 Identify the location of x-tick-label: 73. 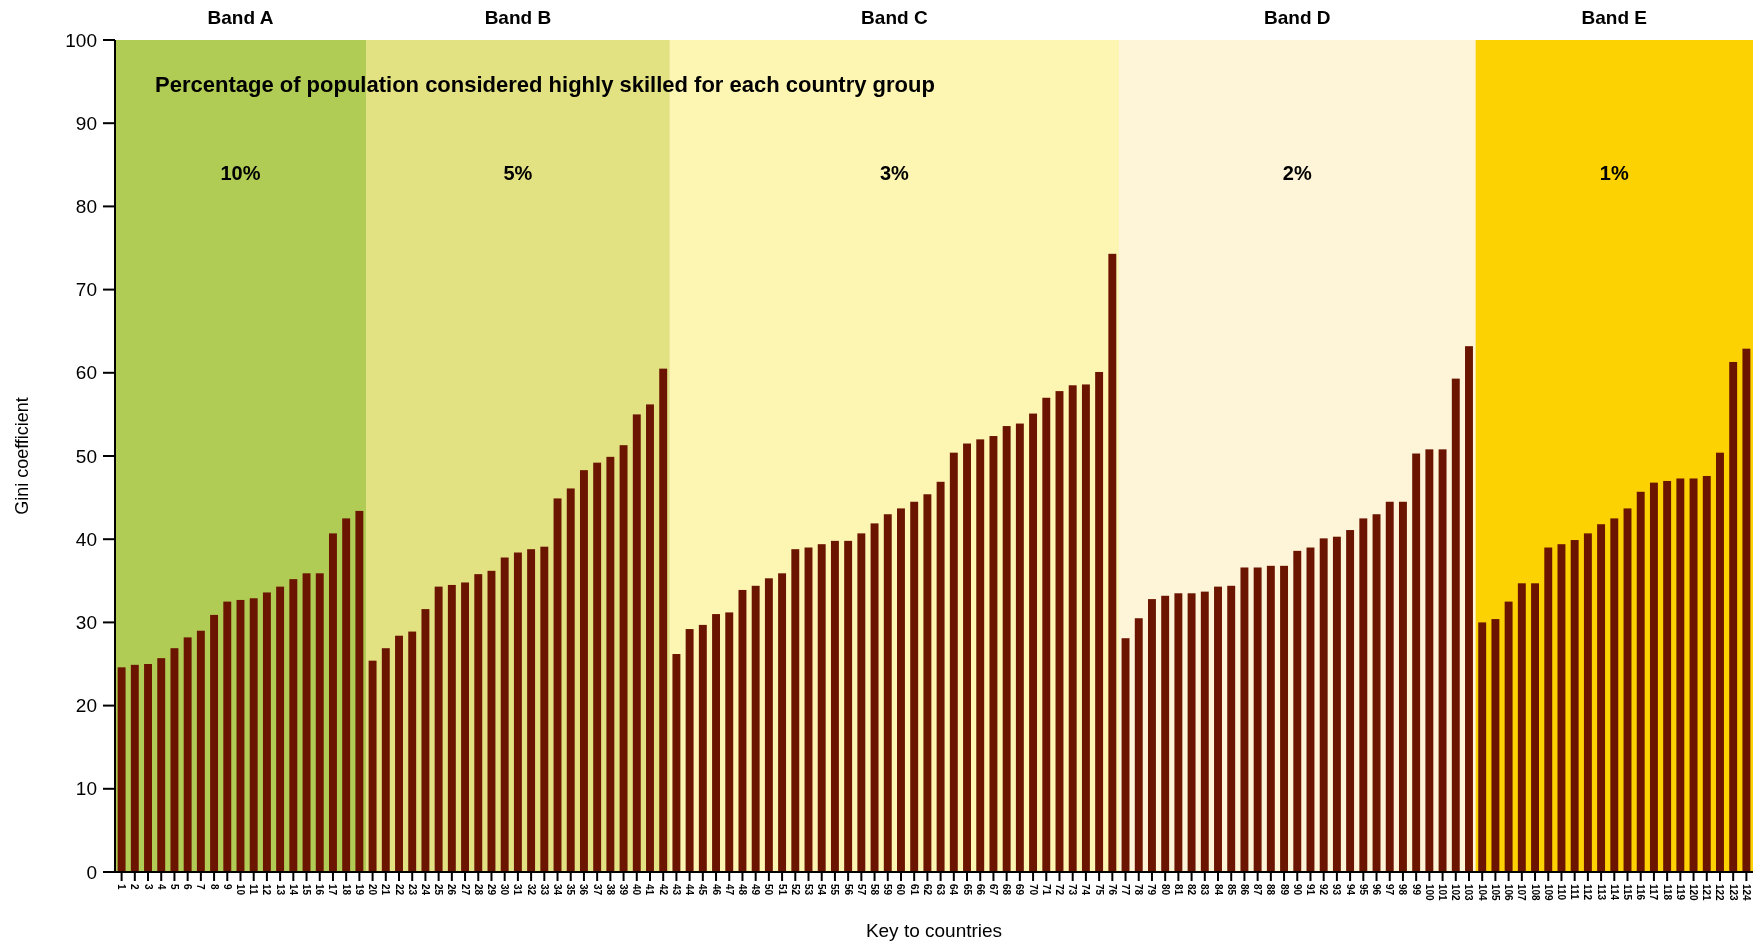
(1073, 890).